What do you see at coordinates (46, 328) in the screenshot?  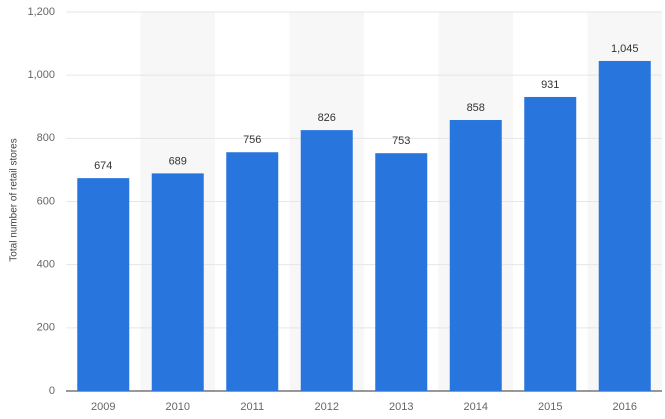 I see `y-tick-label: 200` at bounding box center [46, 328].